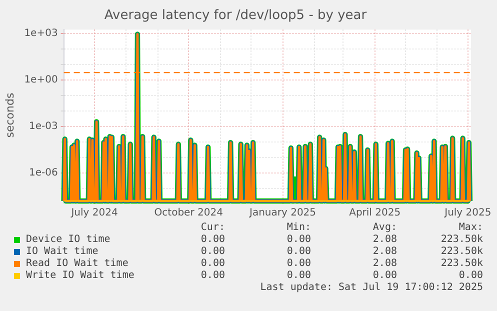 Image resolution: width=497 pixels, height=311 pixels. Describe the element at coordinates (371, 288) in the screenshot. I see `text: Last update: Sat Jul 19 17:00:12 2025` at that location.